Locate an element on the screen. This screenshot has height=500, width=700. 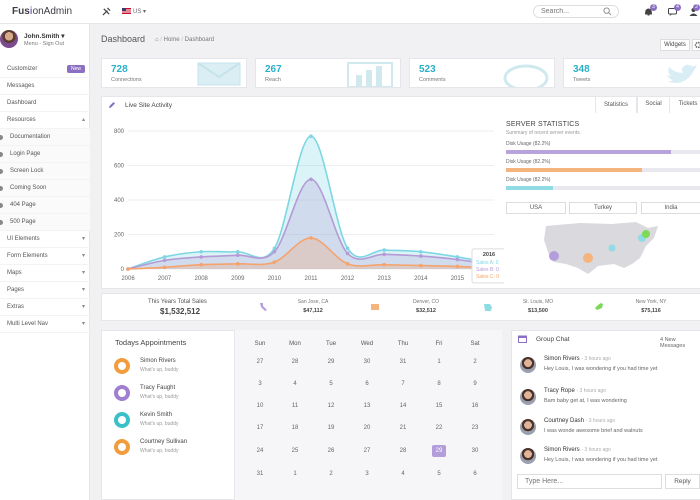
chevron-down-icon: ▾ is located at coordinates (83, 256).